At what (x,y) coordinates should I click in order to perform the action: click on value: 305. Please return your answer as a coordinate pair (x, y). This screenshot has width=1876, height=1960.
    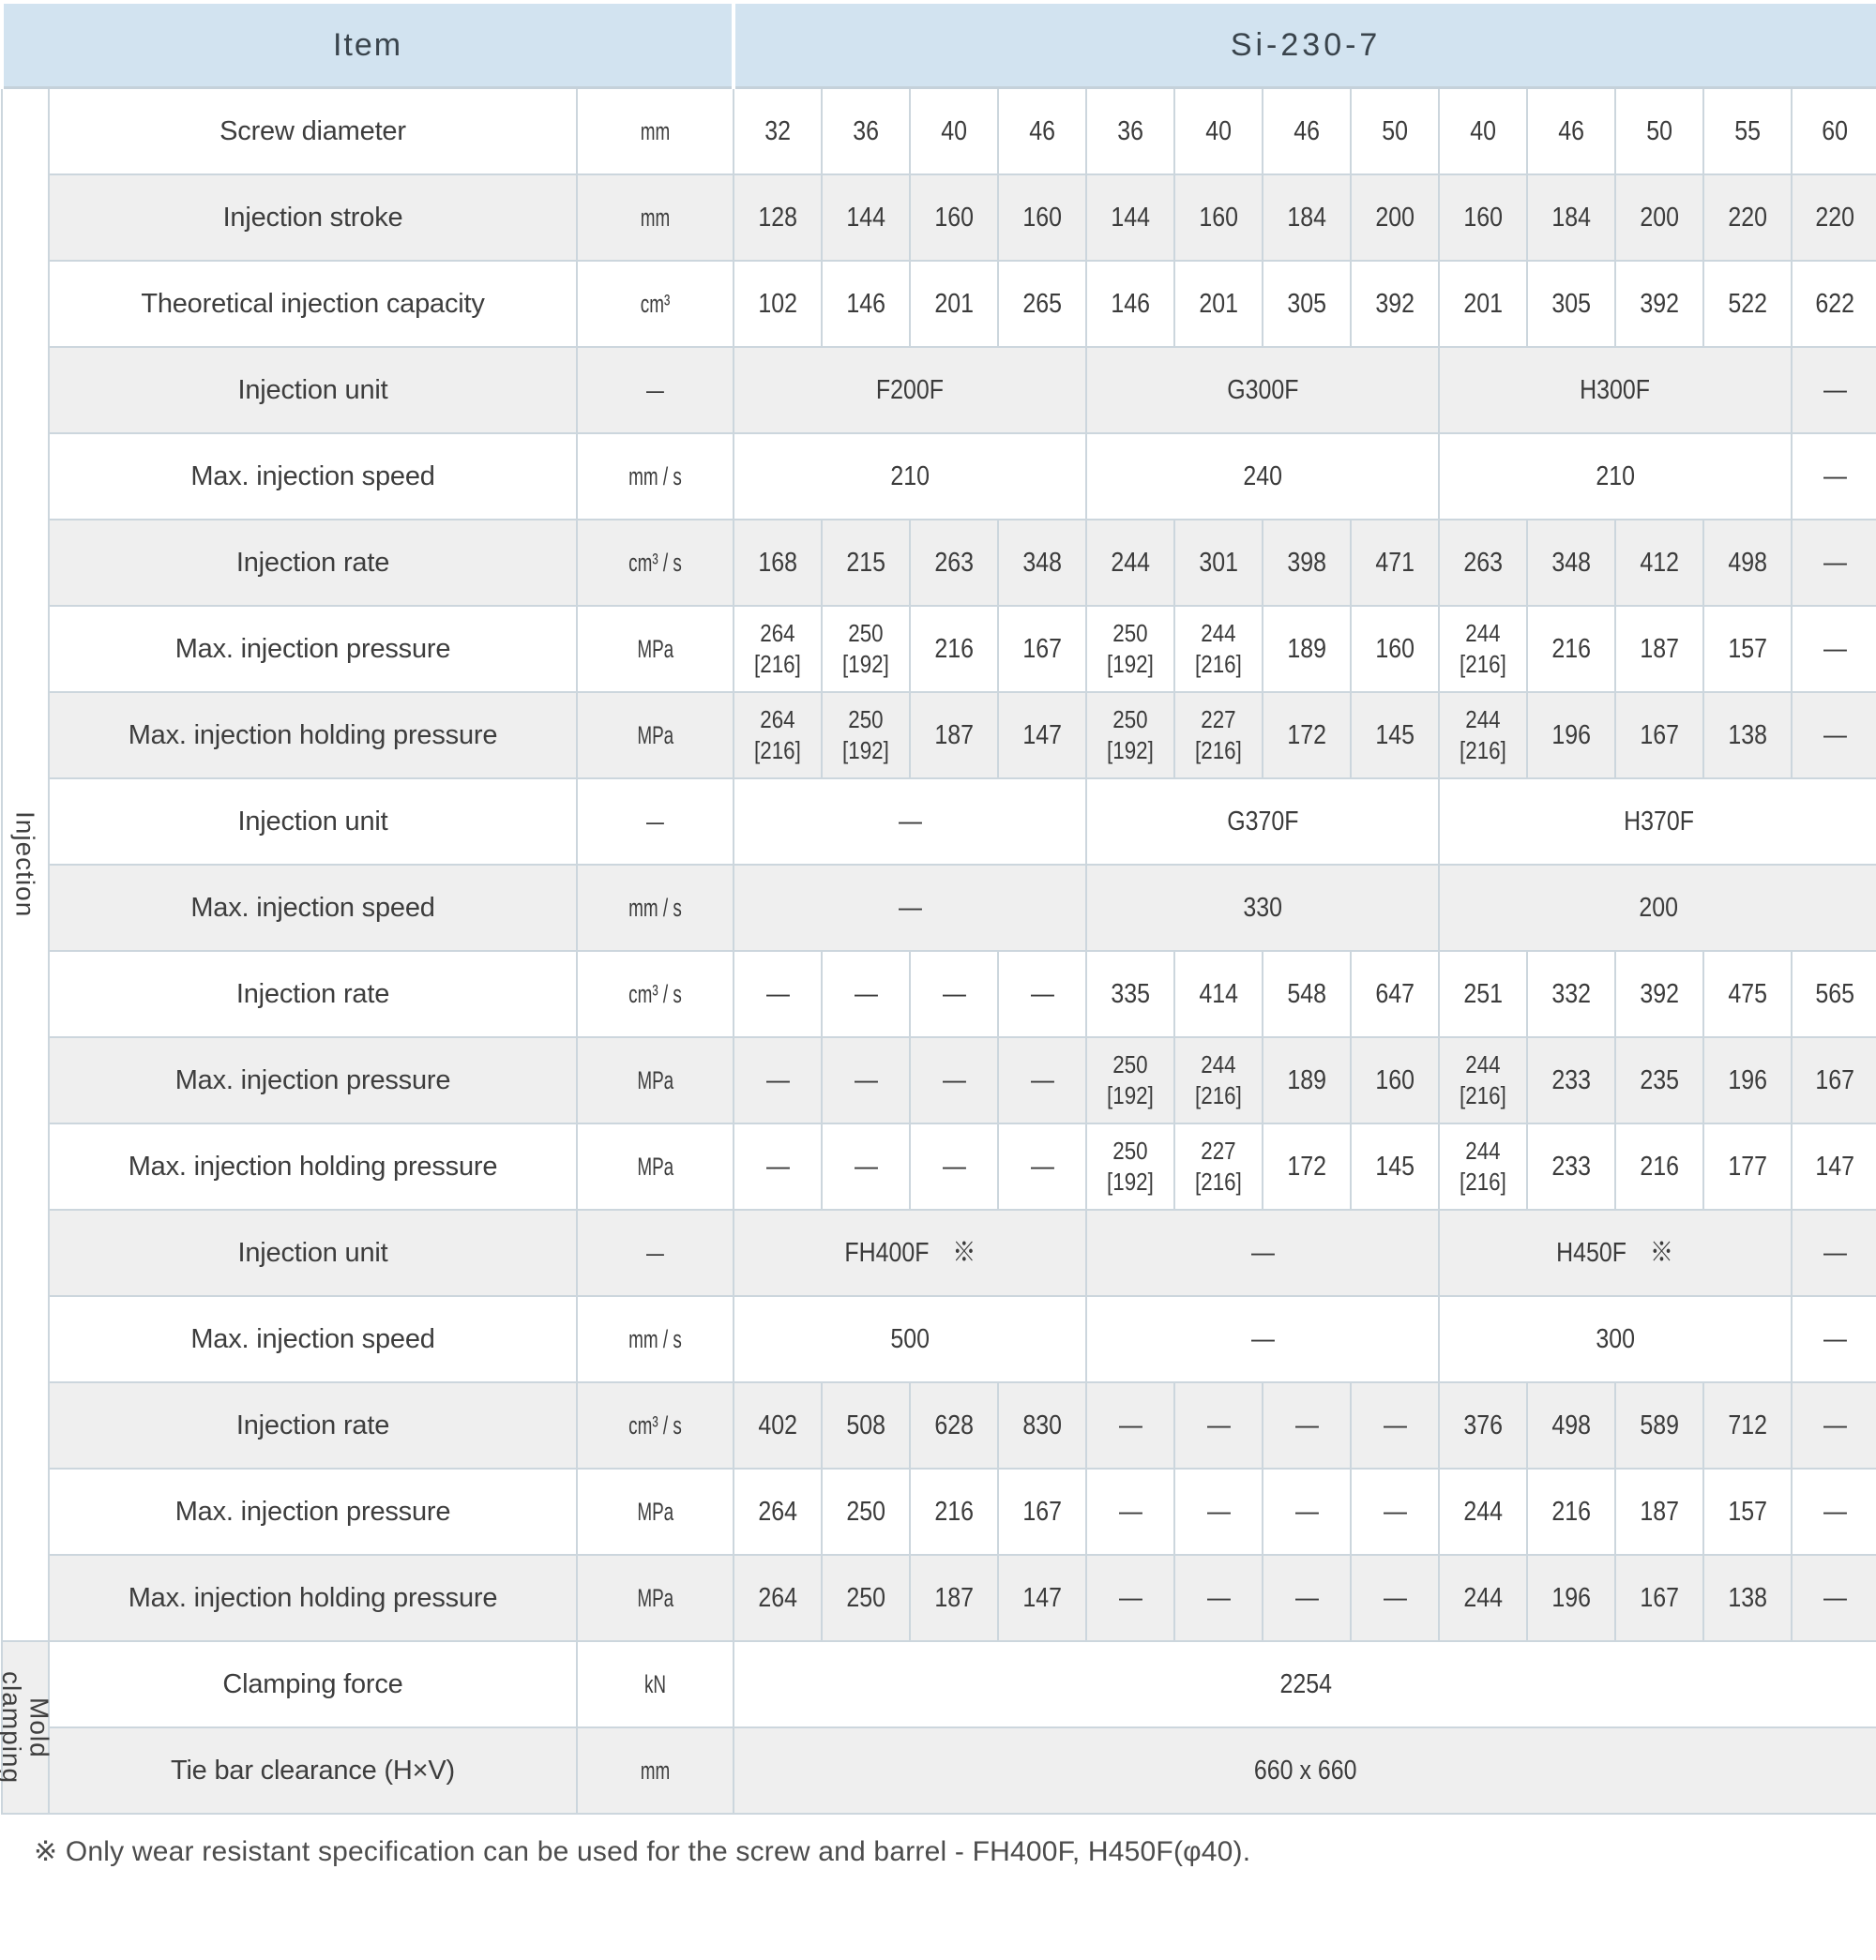
    Looking at the image, I should click on (1571, 303).